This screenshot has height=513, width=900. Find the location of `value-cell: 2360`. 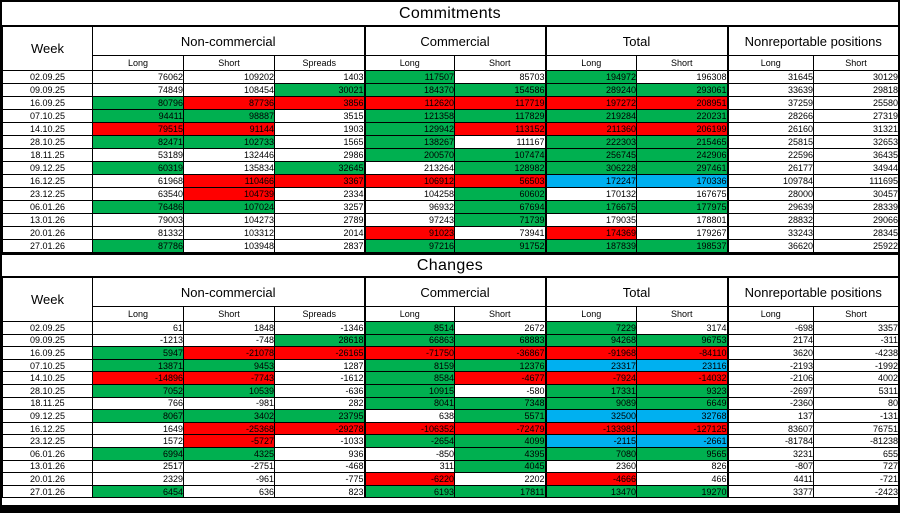

value-cell: 2360 is located at coordinates (591, 466).